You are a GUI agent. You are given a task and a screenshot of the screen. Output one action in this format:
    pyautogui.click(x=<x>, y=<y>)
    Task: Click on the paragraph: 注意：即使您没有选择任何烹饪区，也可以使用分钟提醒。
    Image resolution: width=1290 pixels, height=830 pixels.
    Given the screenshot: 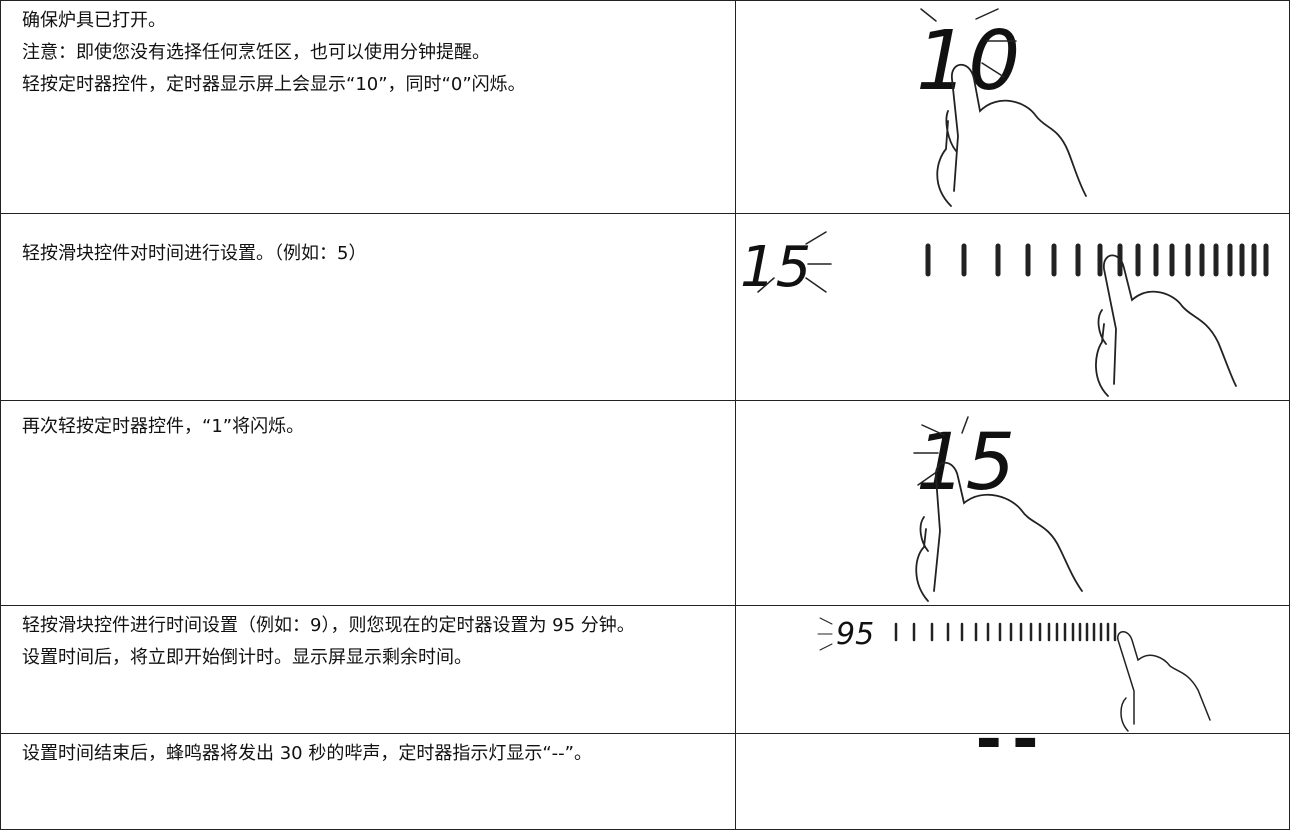 What is the action you would take?
    pyautogui.click(x=256, y=52)
    